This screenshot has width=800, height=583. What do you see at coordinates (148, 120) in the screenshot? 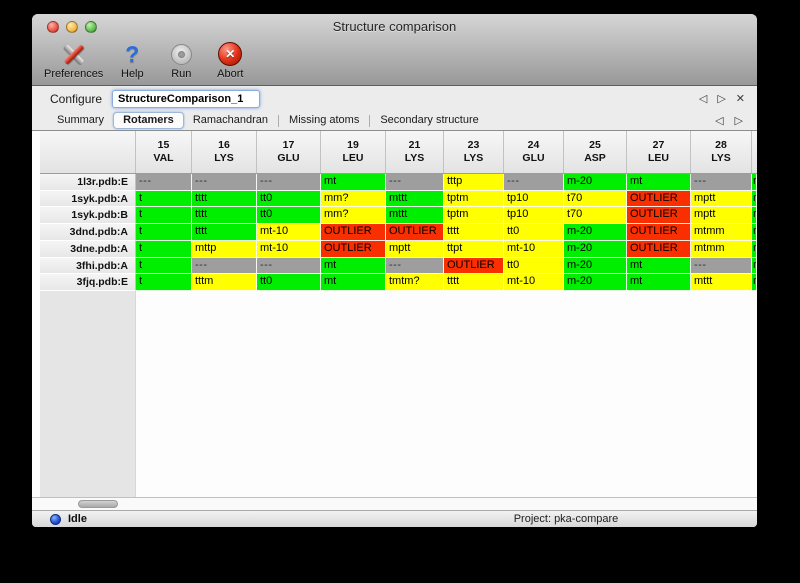
I see `tab-rotamers: Rotamers` at bounding box center [148, 120].